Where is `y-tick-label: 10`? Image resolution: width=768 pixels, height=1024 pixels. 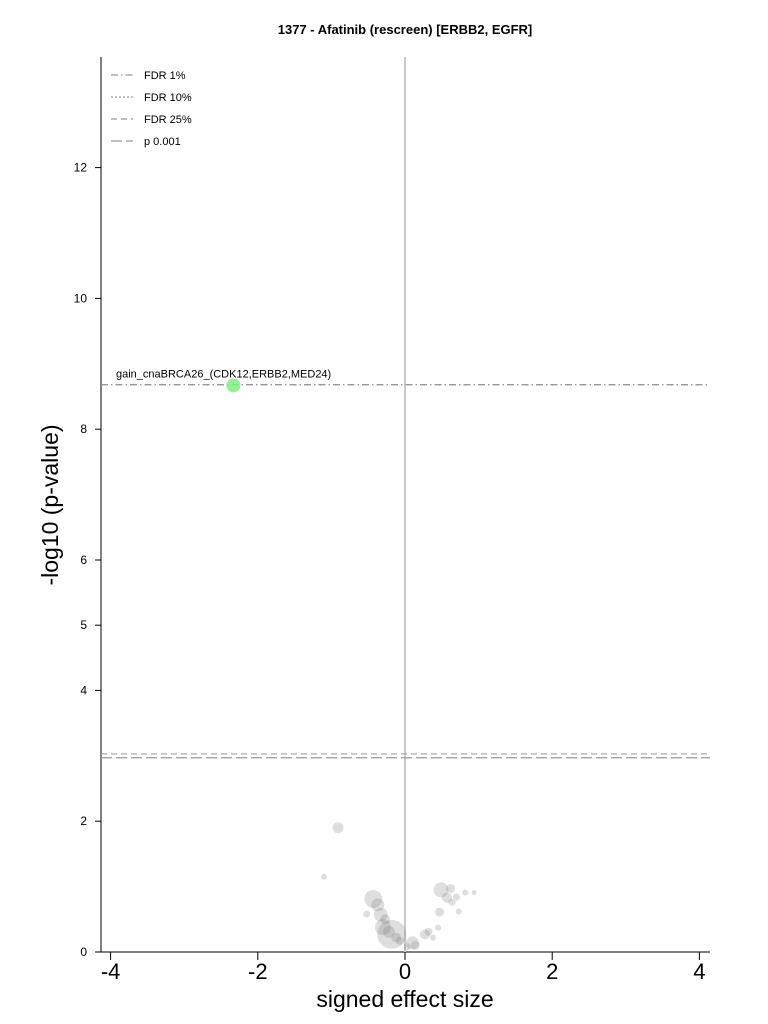 y-tick-label: 10 is located at coordinates (81, 298).